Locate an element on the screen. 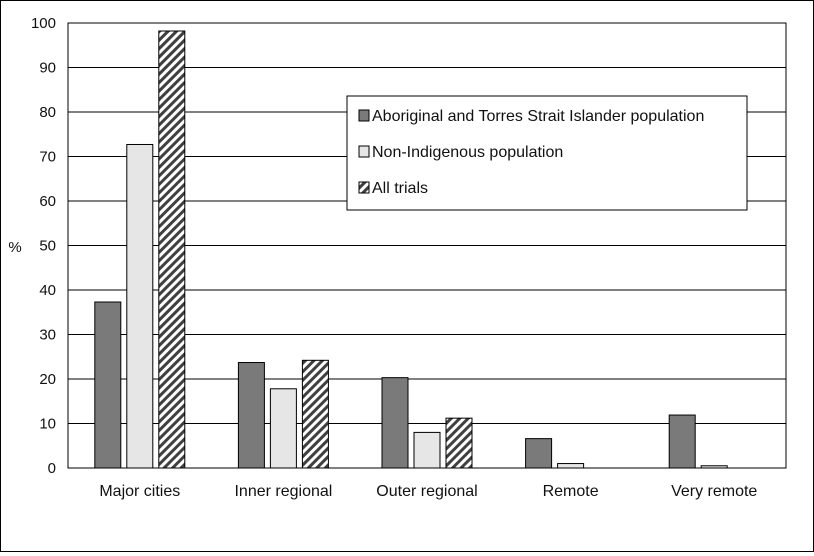 The height and width of the screenshot is (556, 814). bar-series-2-major-cities is located at coordinates (172, 249).